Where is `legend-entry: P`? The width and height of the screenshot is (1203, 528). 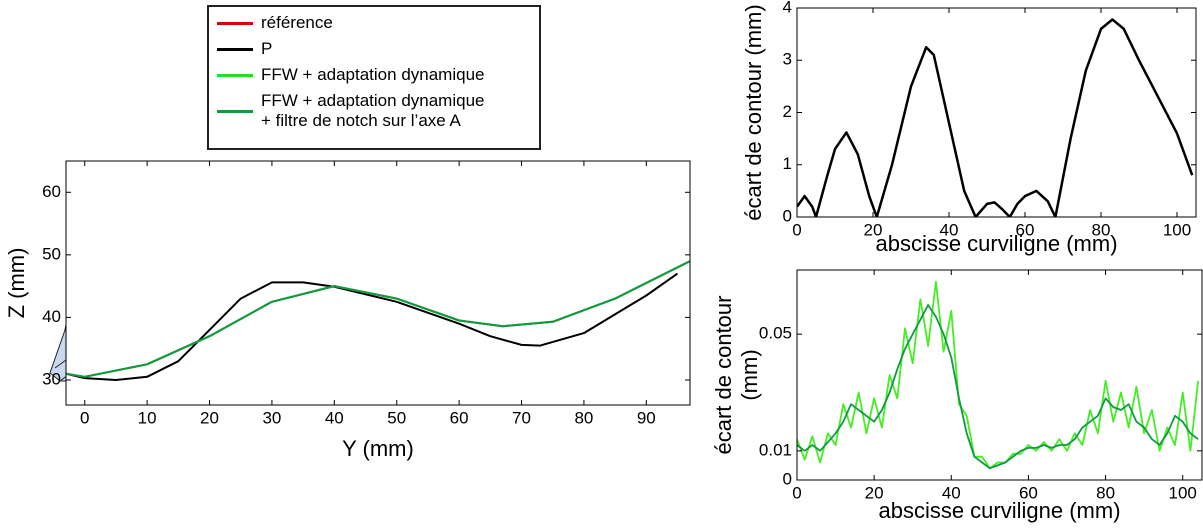 legend-entry: P is located at coordinates (374, 49).